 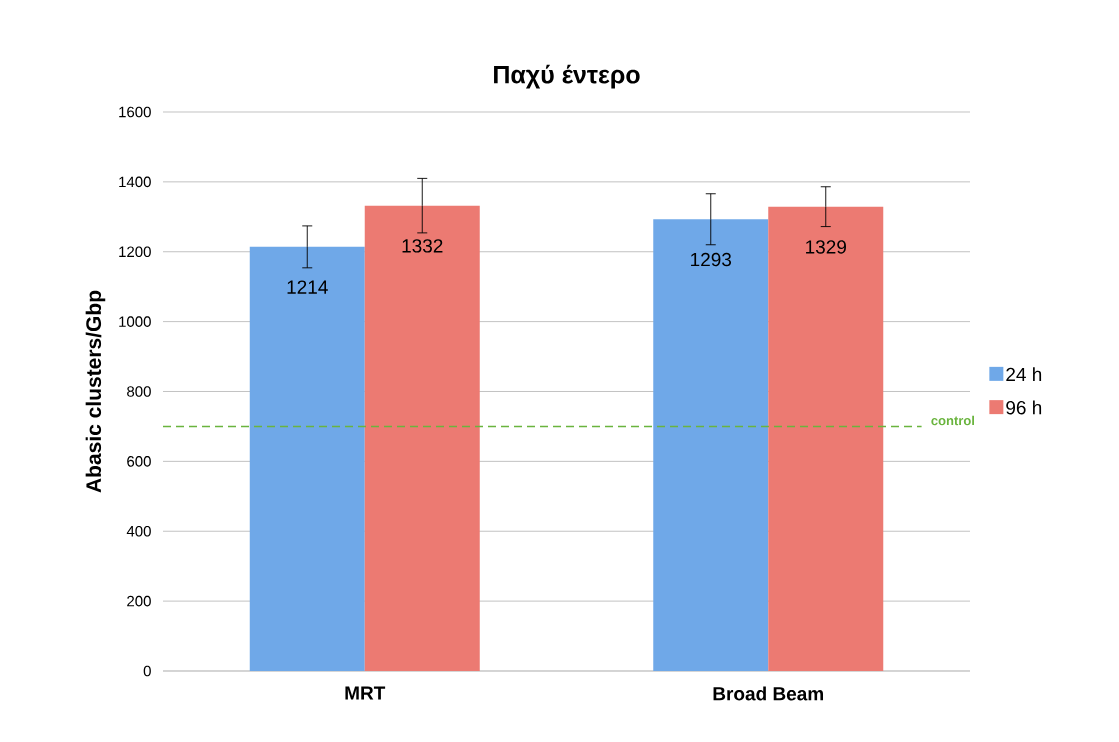 I want to click on y-tick-label: 400, so click(x=138, y=531).